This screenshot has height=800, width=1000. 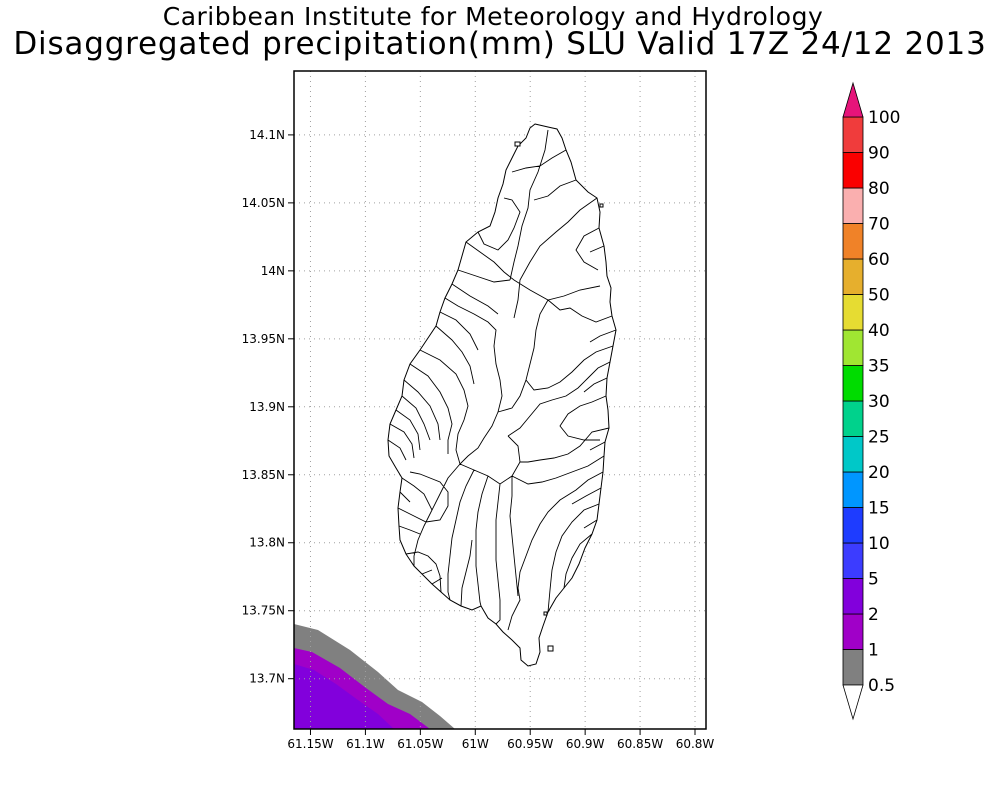 What do you see at coordinates (695, 744) in the screenshot?
I see `lon-tick-label: 60.8W` at bounding box center [695, 744].